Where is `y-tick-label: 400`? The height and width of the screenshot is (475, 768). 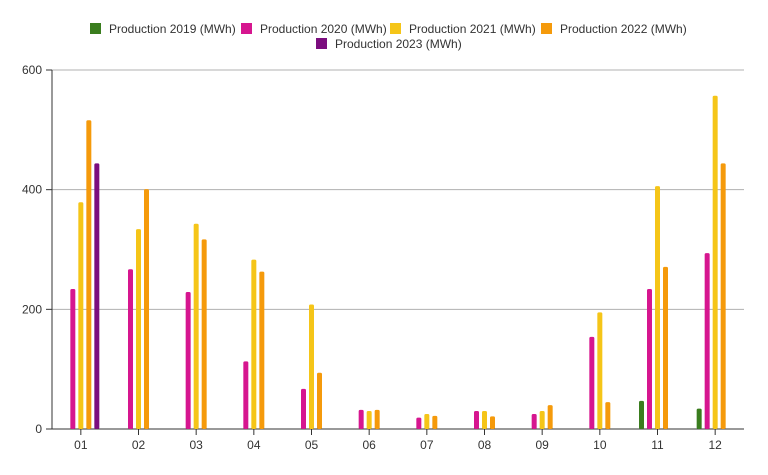 y-tick-label: 400 is located at coordinates (32, 190).